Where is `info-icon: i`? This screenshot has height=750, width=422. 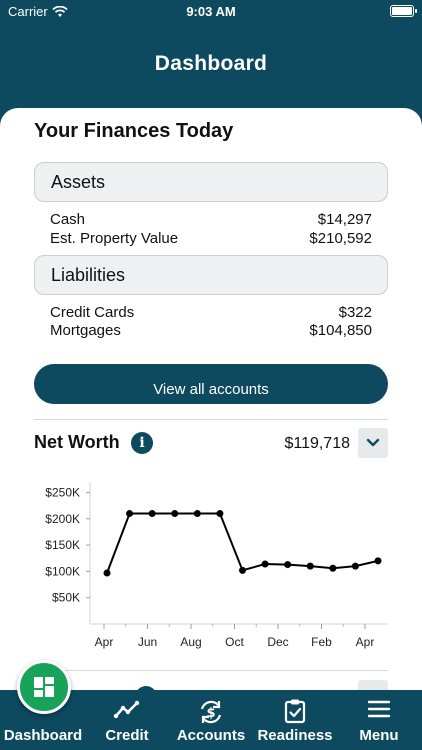 info-icon: i is located at coordinates (142, 443).